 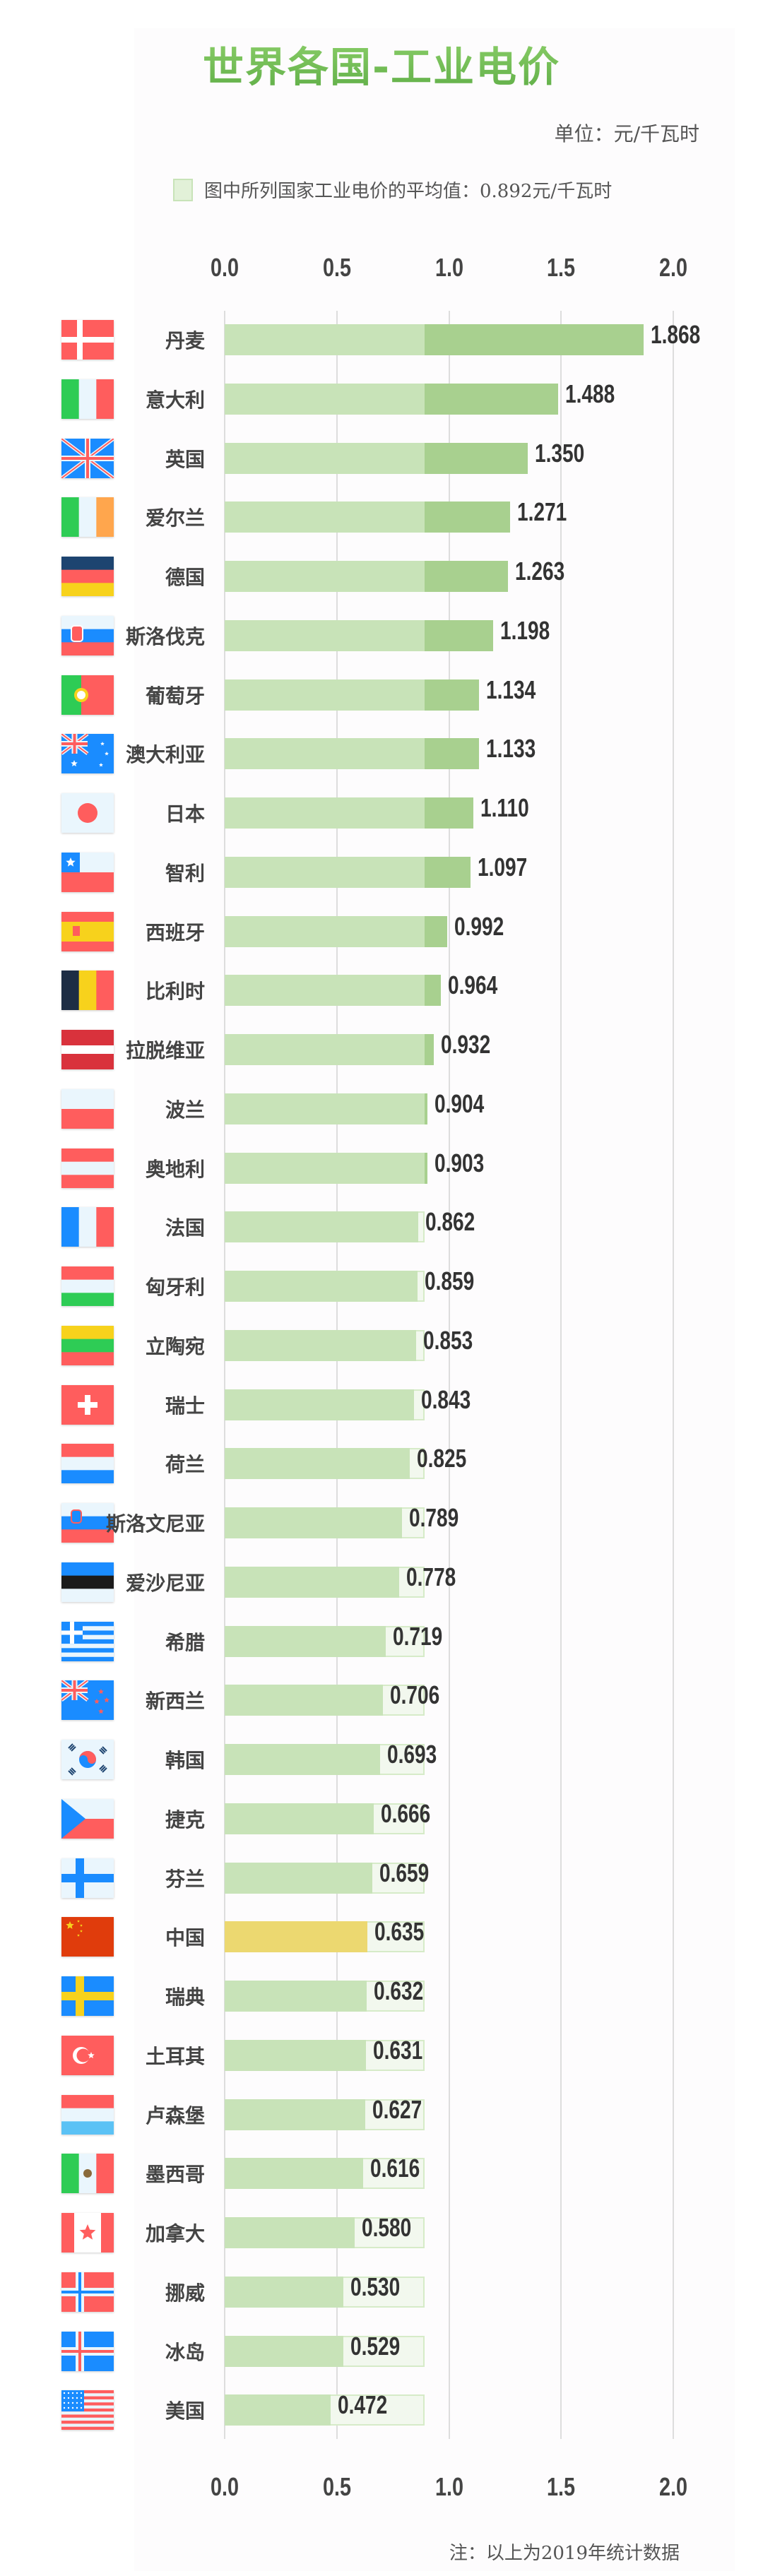 I want to click on country-label: 墨西哥, so click(x=175, y=2175).